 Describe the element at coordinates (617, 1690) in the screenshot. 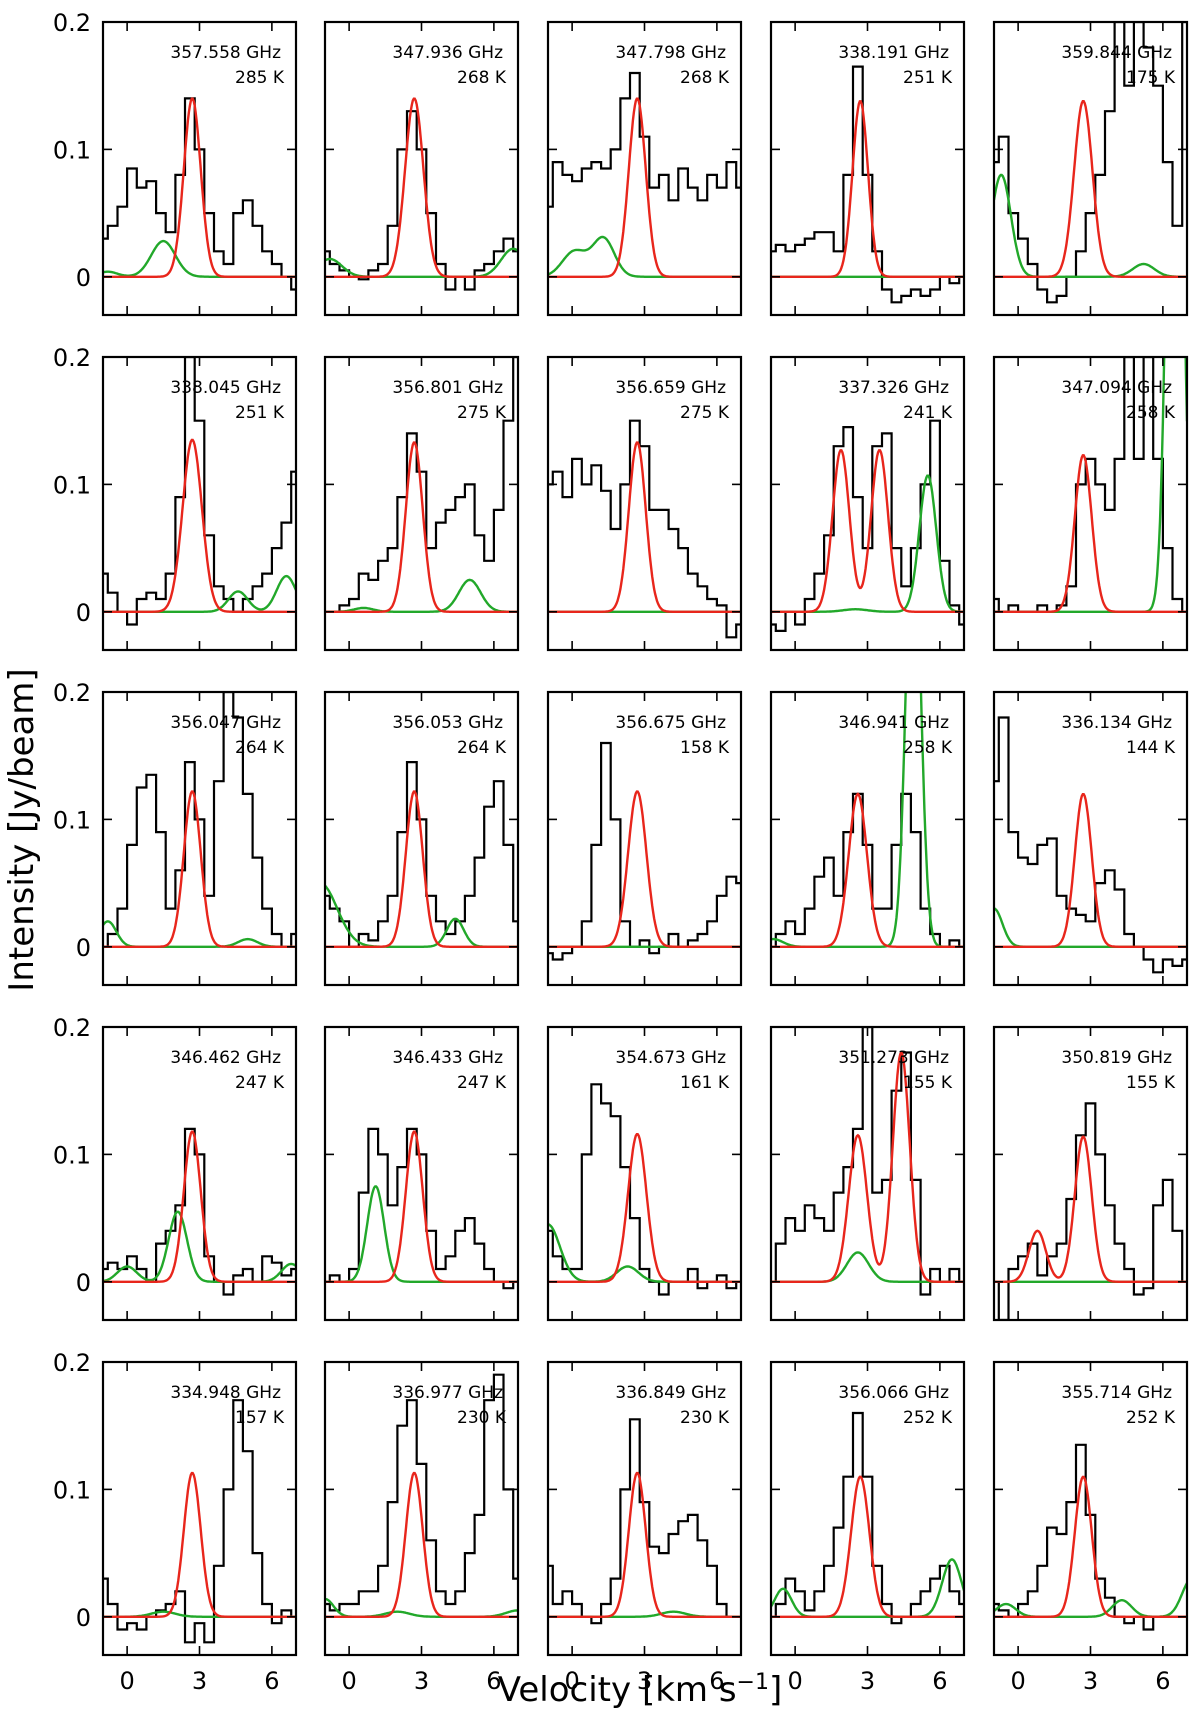

I see `x-axis-label-text: Velocity [km s` at that location.